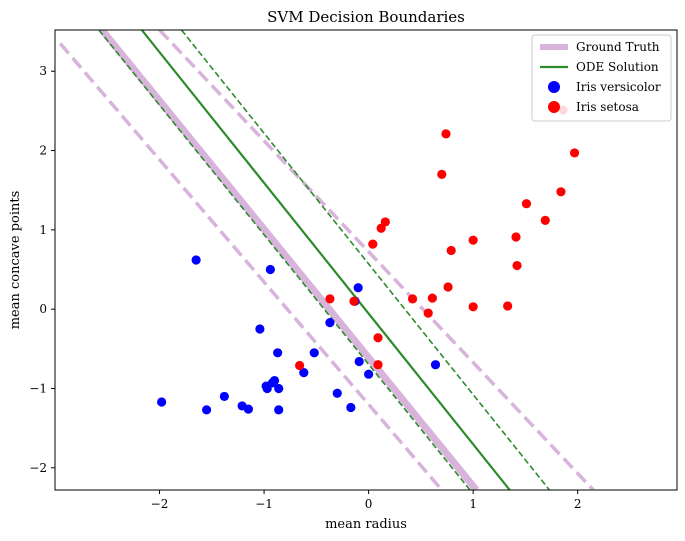 This screenshot has width=685, height=541. What do you see at coordinates (607, 107) in the screenshot?
I see `legend-label-iris-setosa: Iris setosa` at bounding box center [607, 107].